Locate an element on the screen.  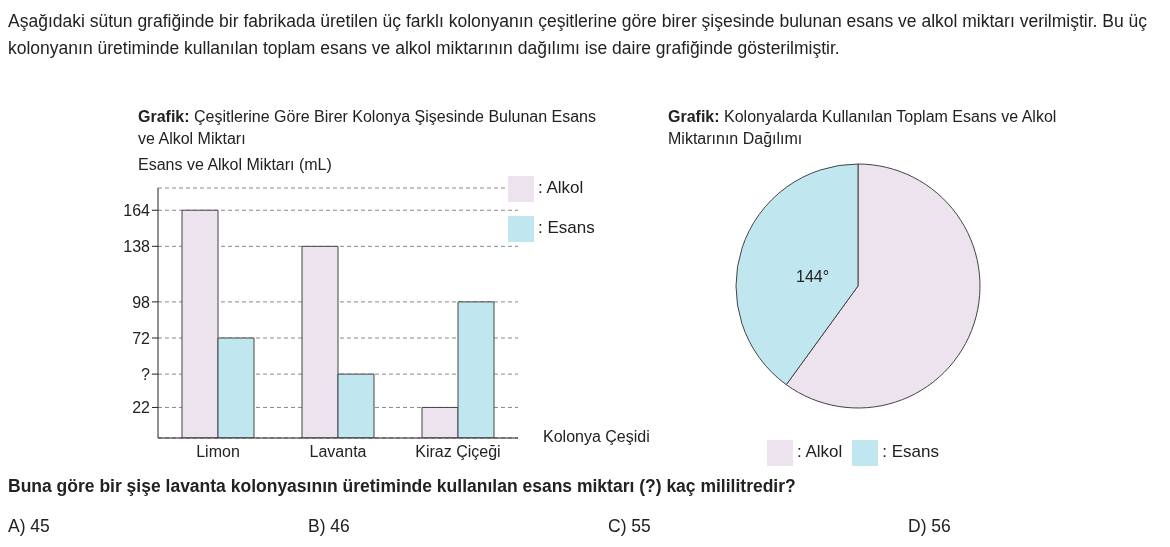
text: Aşağıdaki sütun grafiğinde bir fabrikada üretilen üç farklı kolonyanın çeşitlerine göre birer şişesinde bulunan esans ve alkol miktarı verilmiştir. Bu üç kolonyanın üretiminde kullanılan toplam esans ve alkol miktarının dağılımı ise daire grafiğinde gösterilmiştir. is located at coordinates (578, 35).